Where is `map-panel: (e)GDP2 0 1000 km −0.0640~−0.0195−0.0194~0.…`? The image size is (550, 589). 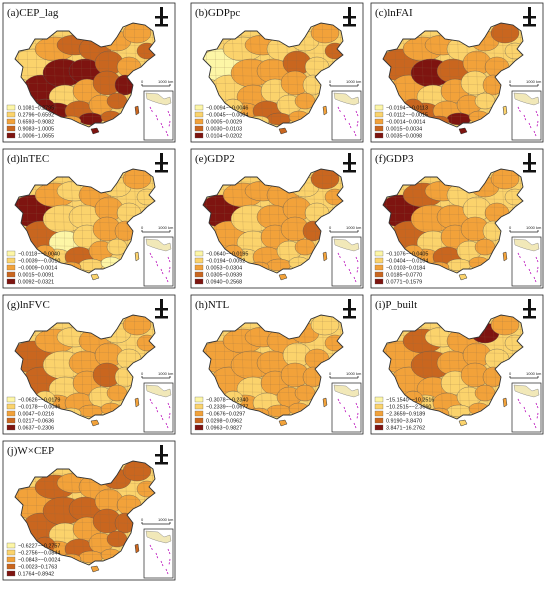 map-panel: (e)GDP2 0 1000 km −0.0640~−0.0195−0.0194~0.… is located at coordinates (277, 218).